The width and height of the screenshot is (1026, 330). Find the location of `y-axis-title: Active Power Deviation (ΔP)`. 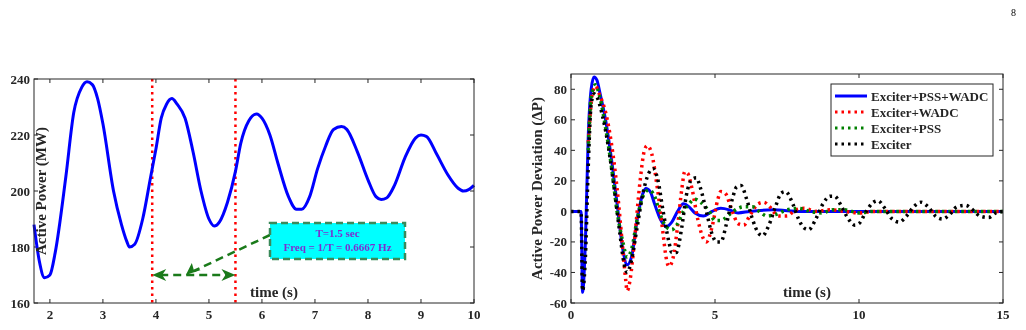

y-axis-title: Active Power Deviation (ΔP) is located at coordinates (537, 188).